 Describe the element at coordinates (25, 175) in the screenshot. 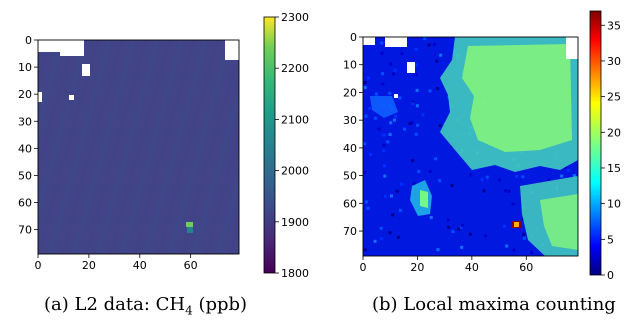

I see `panel-a-y-tick-label: 50` at that location.